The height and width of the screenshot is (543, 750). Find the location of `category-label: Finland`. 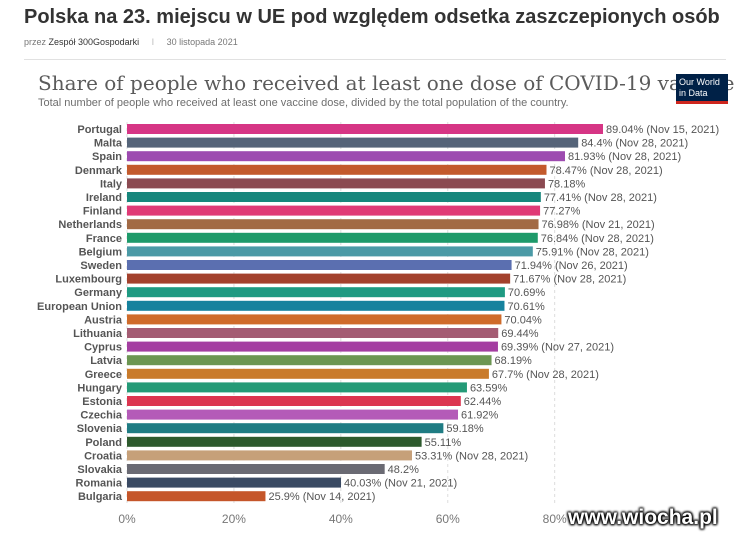

category-label: Finland is located at coordinates (102, 212).